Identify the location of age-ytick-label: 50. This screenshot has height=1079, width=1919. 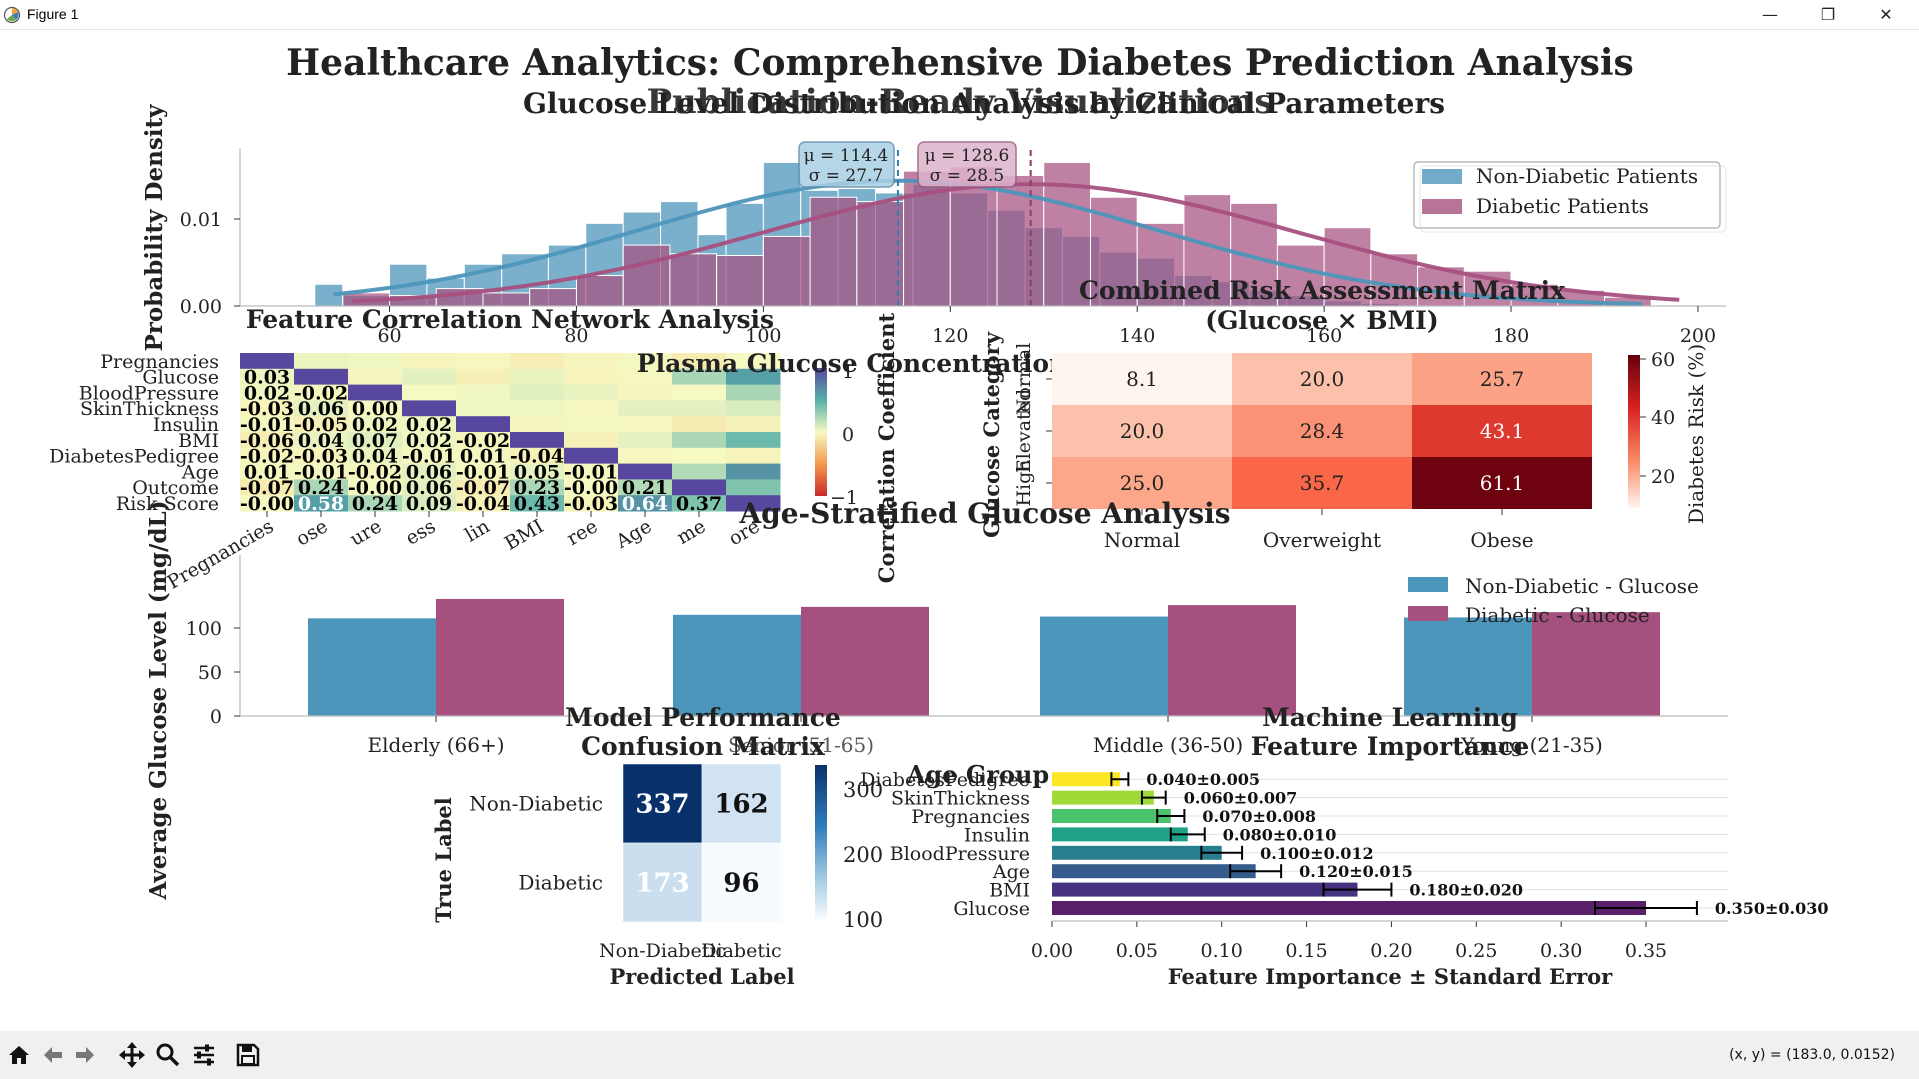
(210, 673).